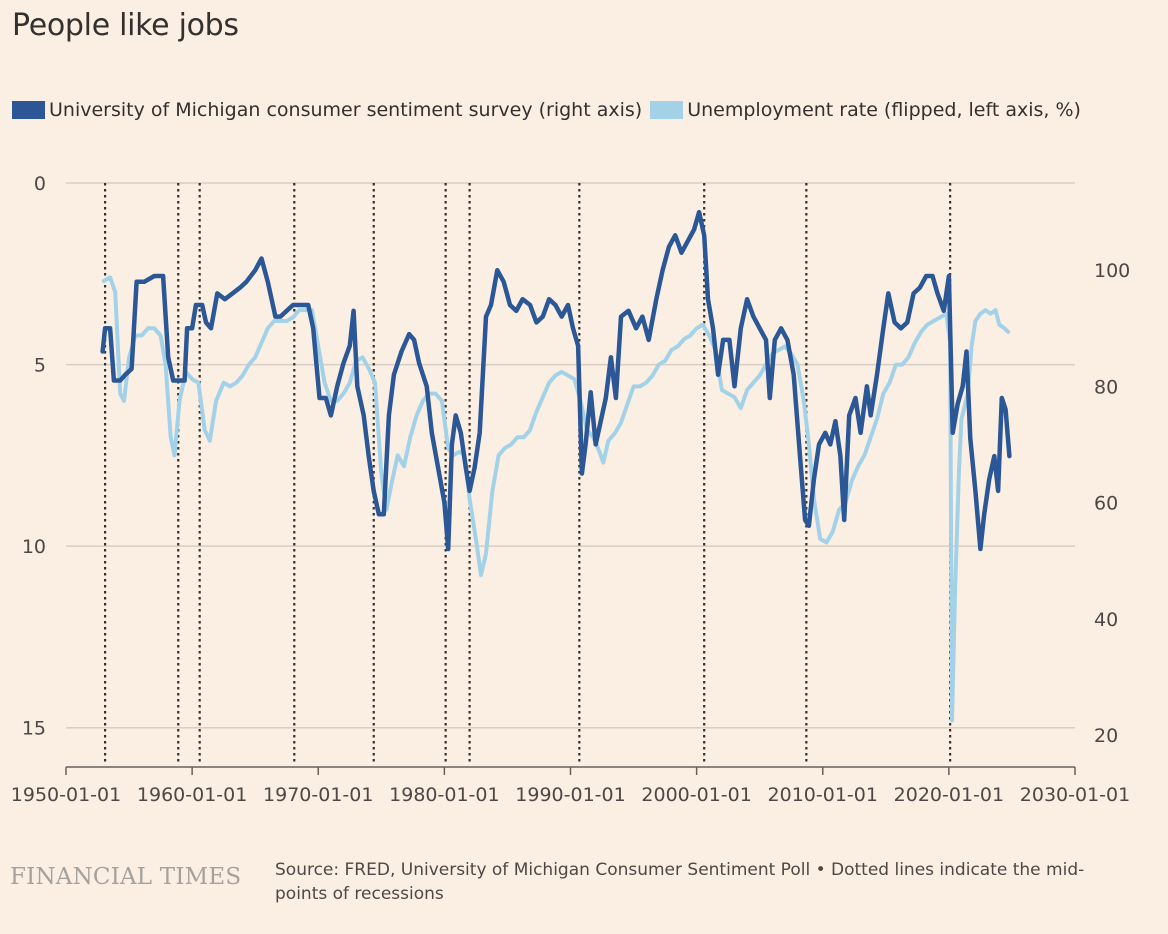 This screenshot has width=1168, height=934. What do you see at coordinates (40, 184) in the screenshot?
I see `left-tick-label: 0` at bounding box center [40, 184].